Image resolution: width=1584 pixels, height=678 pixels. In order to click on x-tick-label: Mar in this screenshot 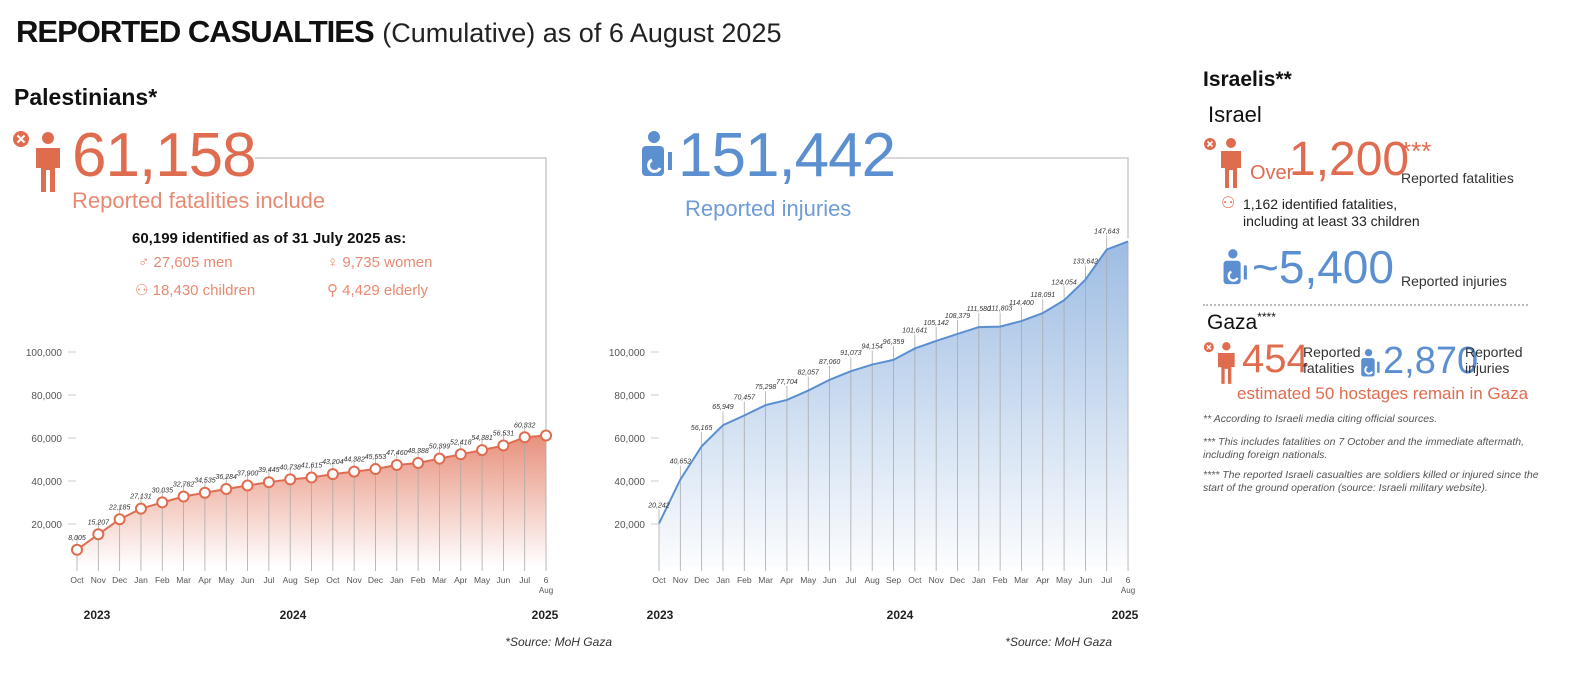, I will do `click(765, 580)`.